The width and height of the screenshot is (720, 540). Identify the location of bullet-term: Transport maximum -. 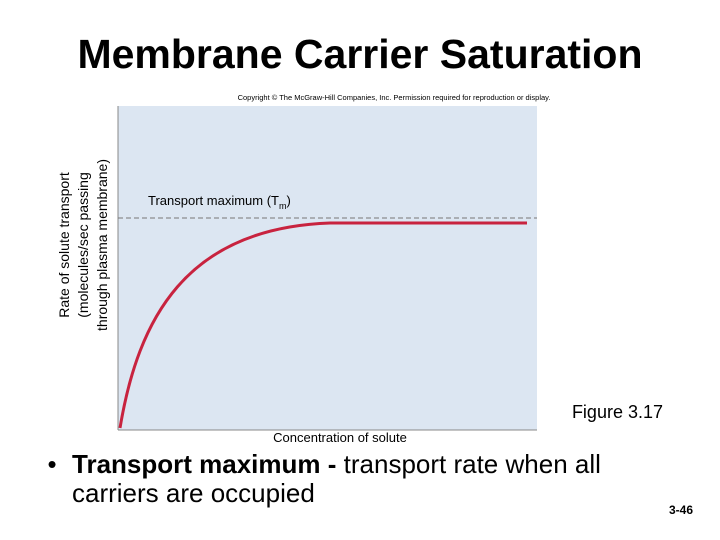
(204, 464).